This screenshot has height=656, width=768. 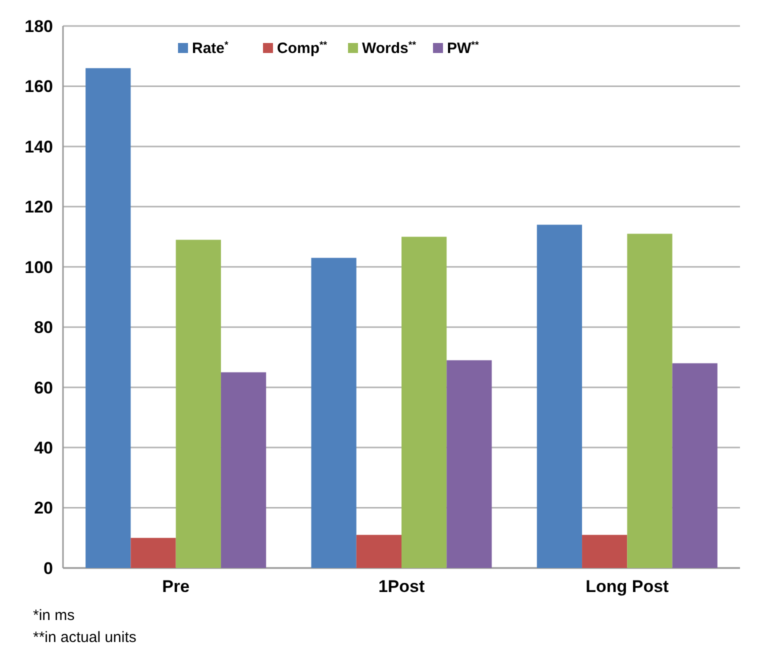 What do you see at coordinates (389, 48) in the screenshot?
I see `legend-label: Words$^{**}$` at bounding box center [389, 48].